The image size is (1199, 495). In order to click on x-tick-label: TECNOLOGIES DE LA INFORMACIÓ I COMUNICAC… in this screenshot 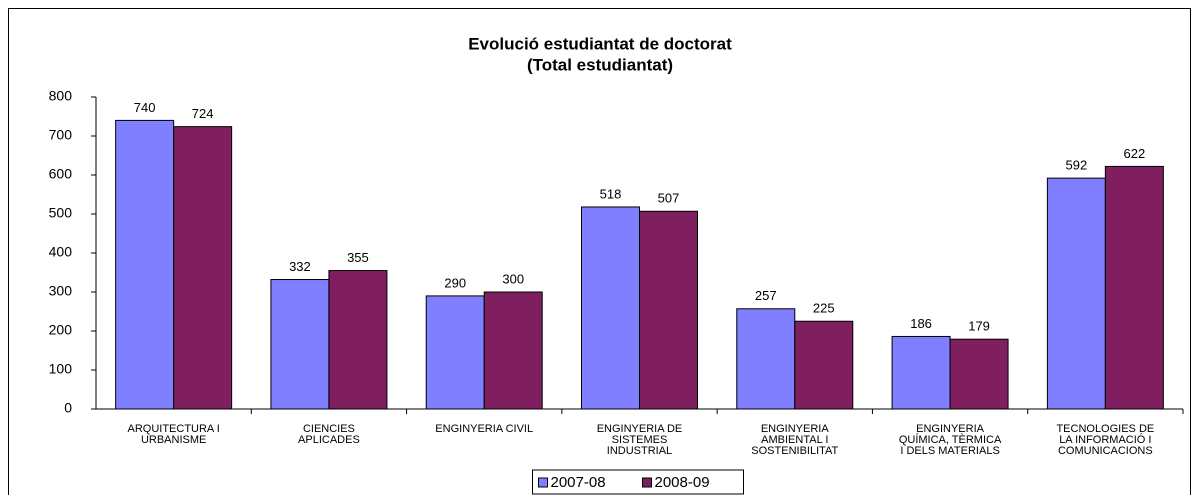, I will do `click(1105, 440)`.